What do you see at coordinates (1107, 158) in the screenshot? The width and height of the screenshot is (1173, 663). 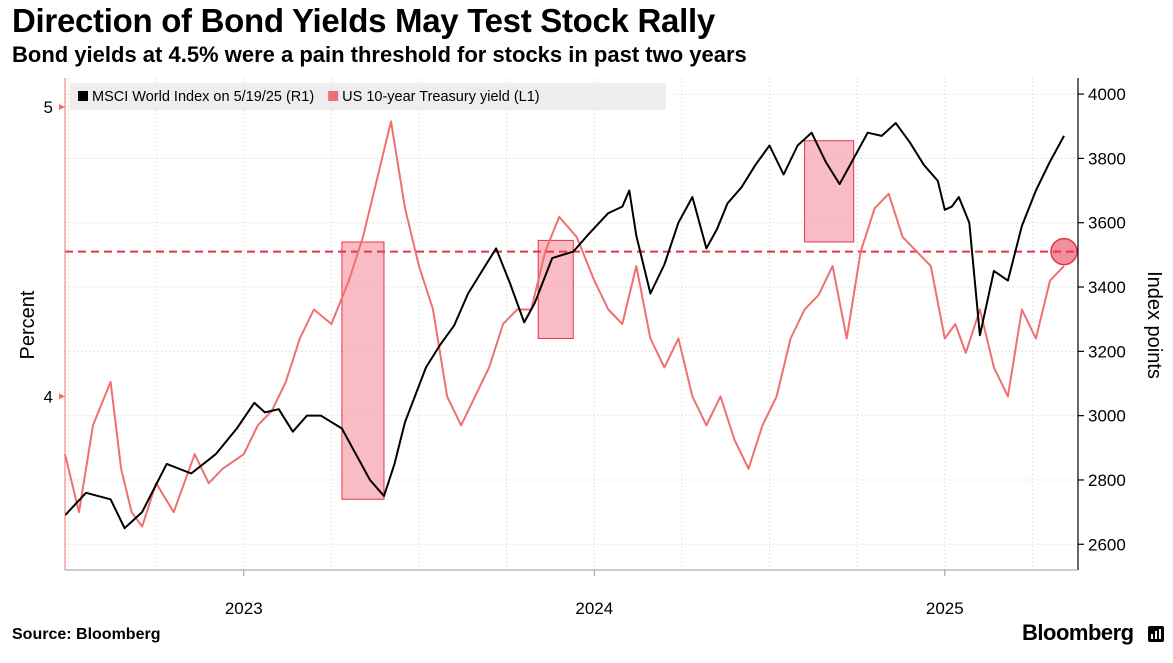 I see `right-tick-label: 3800` at bounding box center [1107, 158].